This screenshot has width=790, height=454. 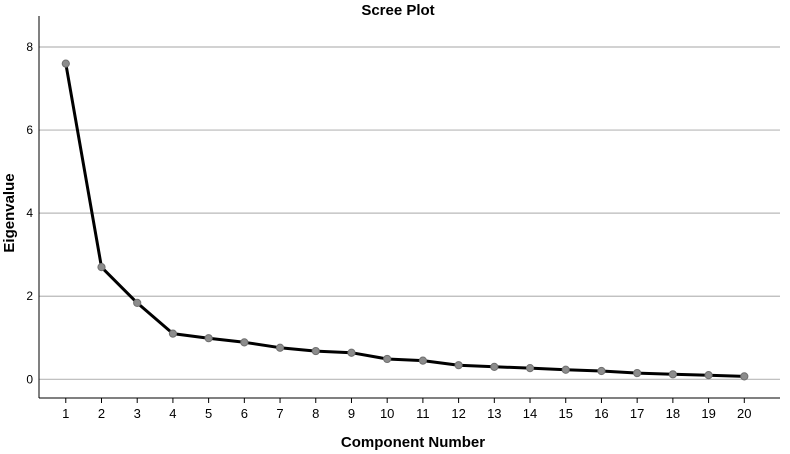 What do you see at coordinates (137, 413) in the screenshot?
I see `x-tick-label-3: 3` at bounding box center [137, 413].